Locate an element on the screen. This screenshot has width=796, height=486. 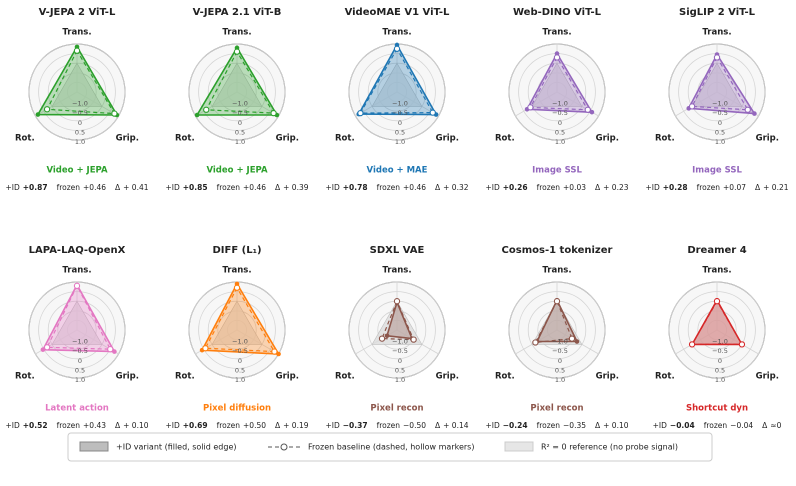
stats-text: +0.28 is located at coordinates (675, 187).